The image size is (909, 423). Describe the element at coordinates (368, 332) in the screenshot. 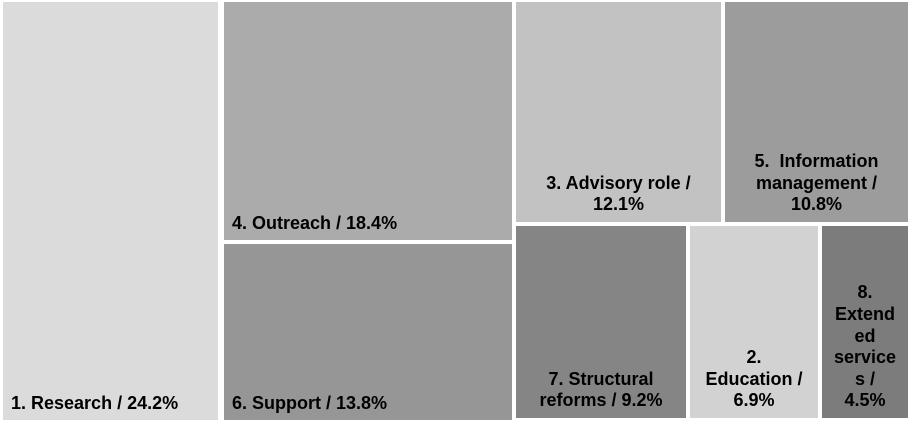

I see `treemap-cell-support: 6. Support / 13.8%` at that location.